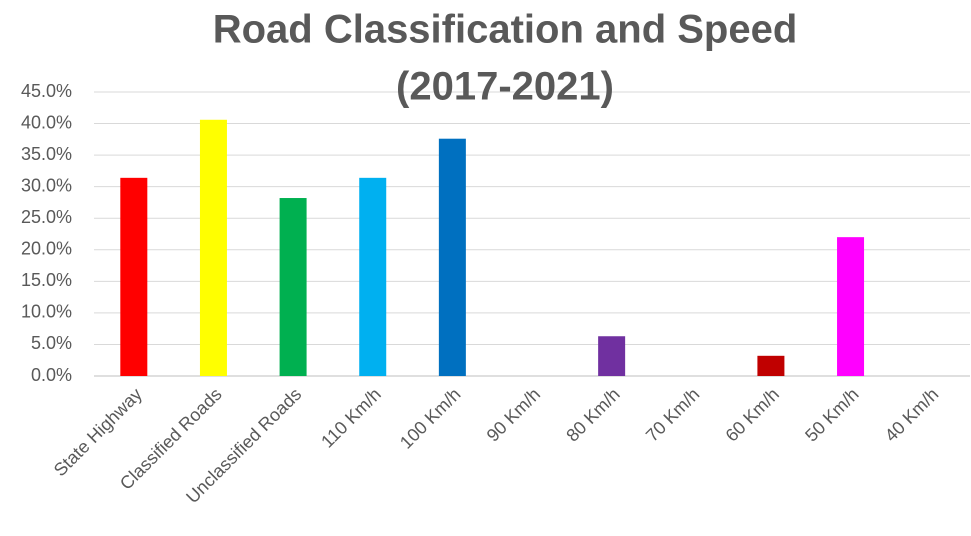 The width and height of the screenshot is (971, 536). I want to click on y-tick-label: 35.0%, so click(46, 154).